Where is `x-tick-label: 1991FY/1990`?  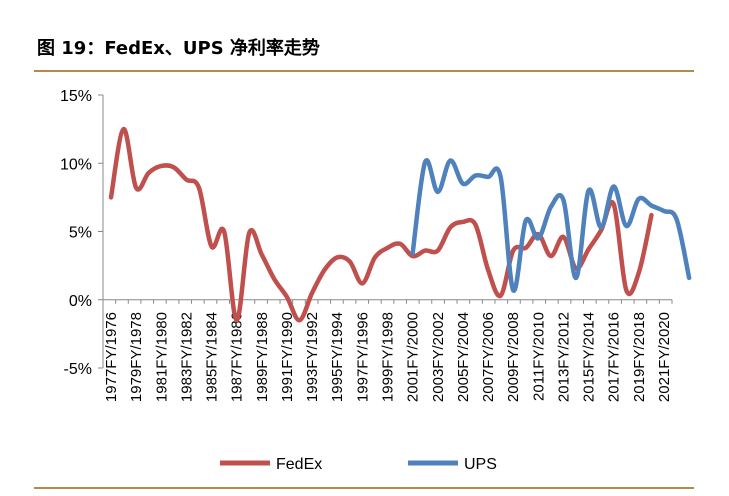
x-tick-label: 1991FY/1990 is located at coordinates (287, 357).